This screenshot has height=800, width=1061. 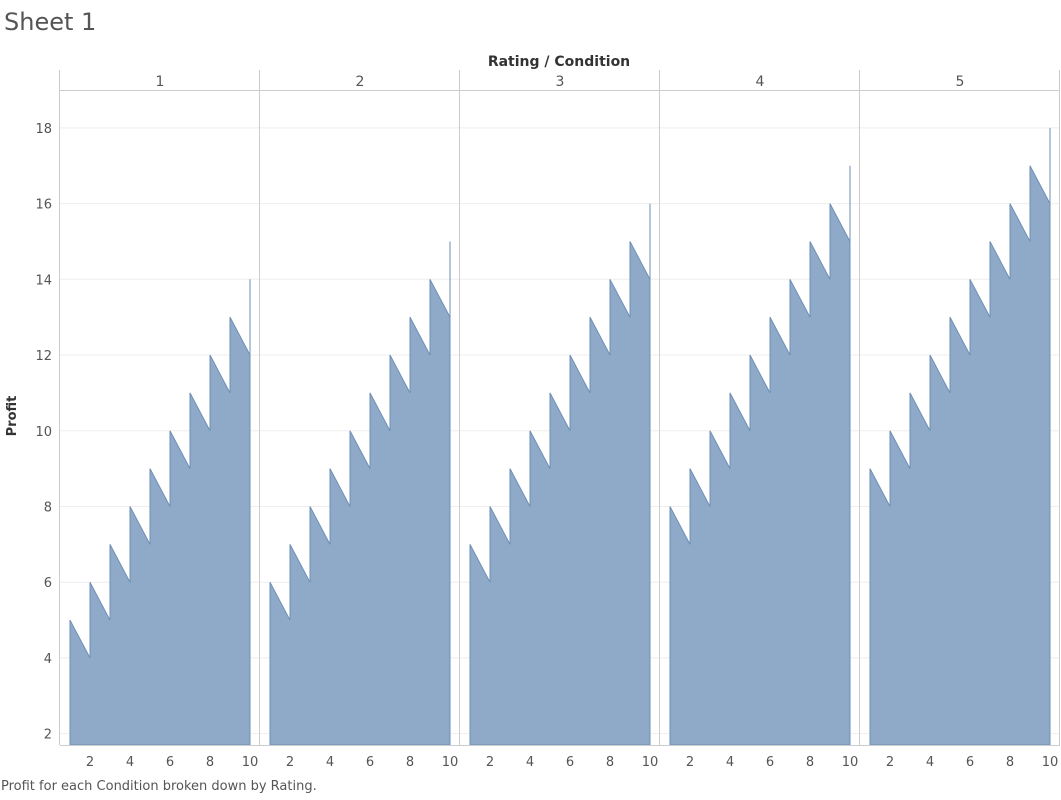 What do you see at coordinates (48, 583) in the screenshot?
I see `y-tick-label: 6` at bounding box center [48, 583].